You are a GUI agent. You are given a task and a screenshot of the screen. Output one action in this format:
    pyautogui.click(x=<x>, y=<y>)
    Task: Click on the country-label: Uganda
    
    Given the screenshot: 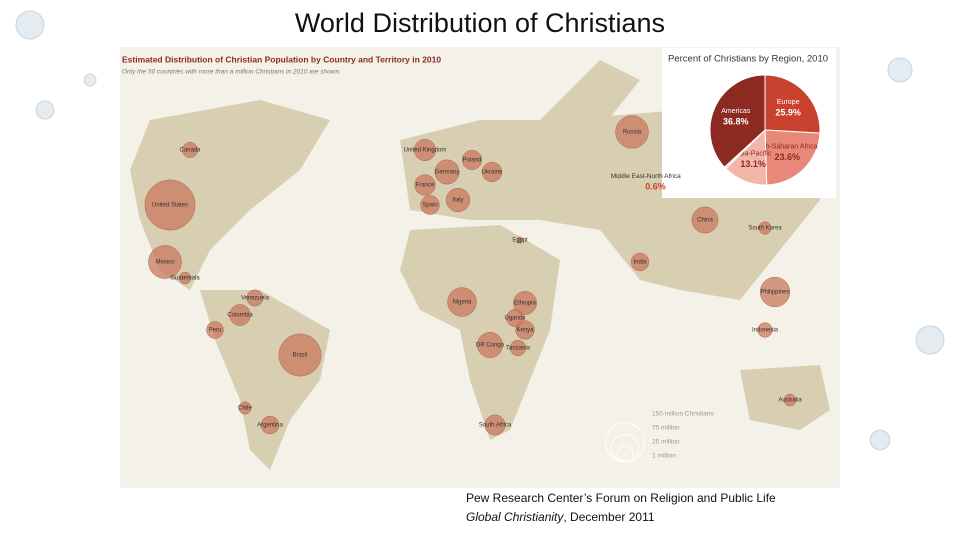 What is the action you would take?
    pyautogui.click(x=515, y=319)
    